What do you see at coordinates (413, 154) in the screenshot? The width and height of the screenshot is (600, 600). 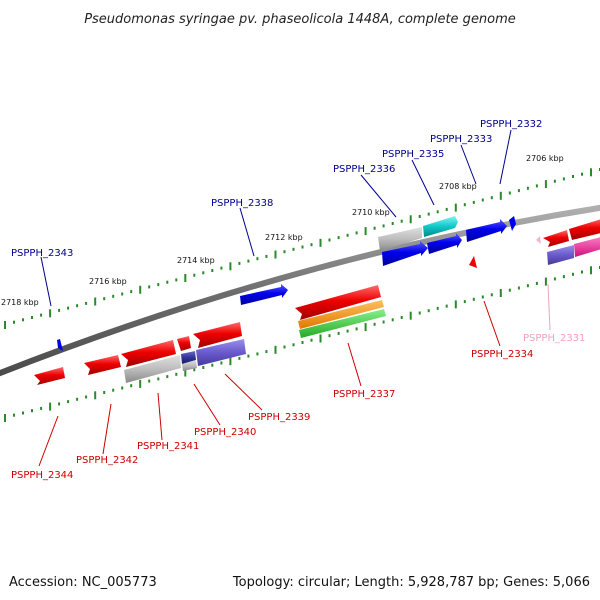 I see `gene-label-PSPPH_2335: PSPPH_2335` at bounding box center [413, 154].